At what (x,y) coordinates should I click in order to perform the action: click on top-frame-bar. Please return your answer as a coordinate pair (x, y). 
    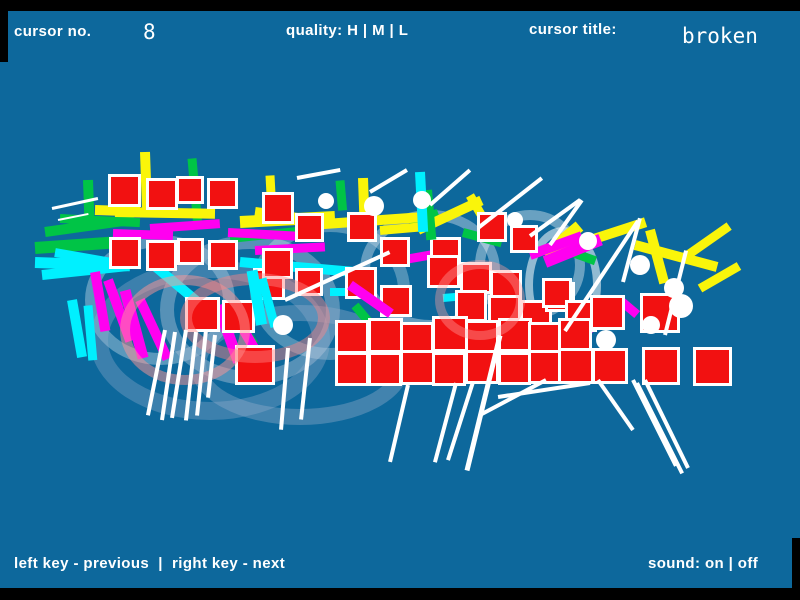
    Looking at the image, I should click on (400, 5).